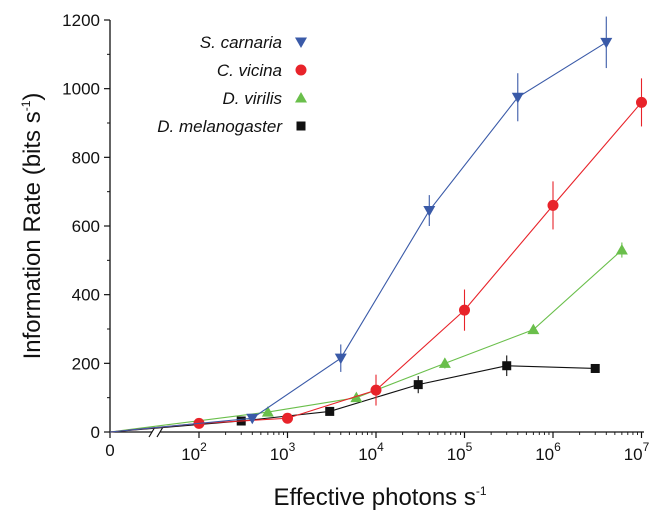 The image size is (668, 514). I want to click on x-tick-label: 10⁴, so click(371, 452).